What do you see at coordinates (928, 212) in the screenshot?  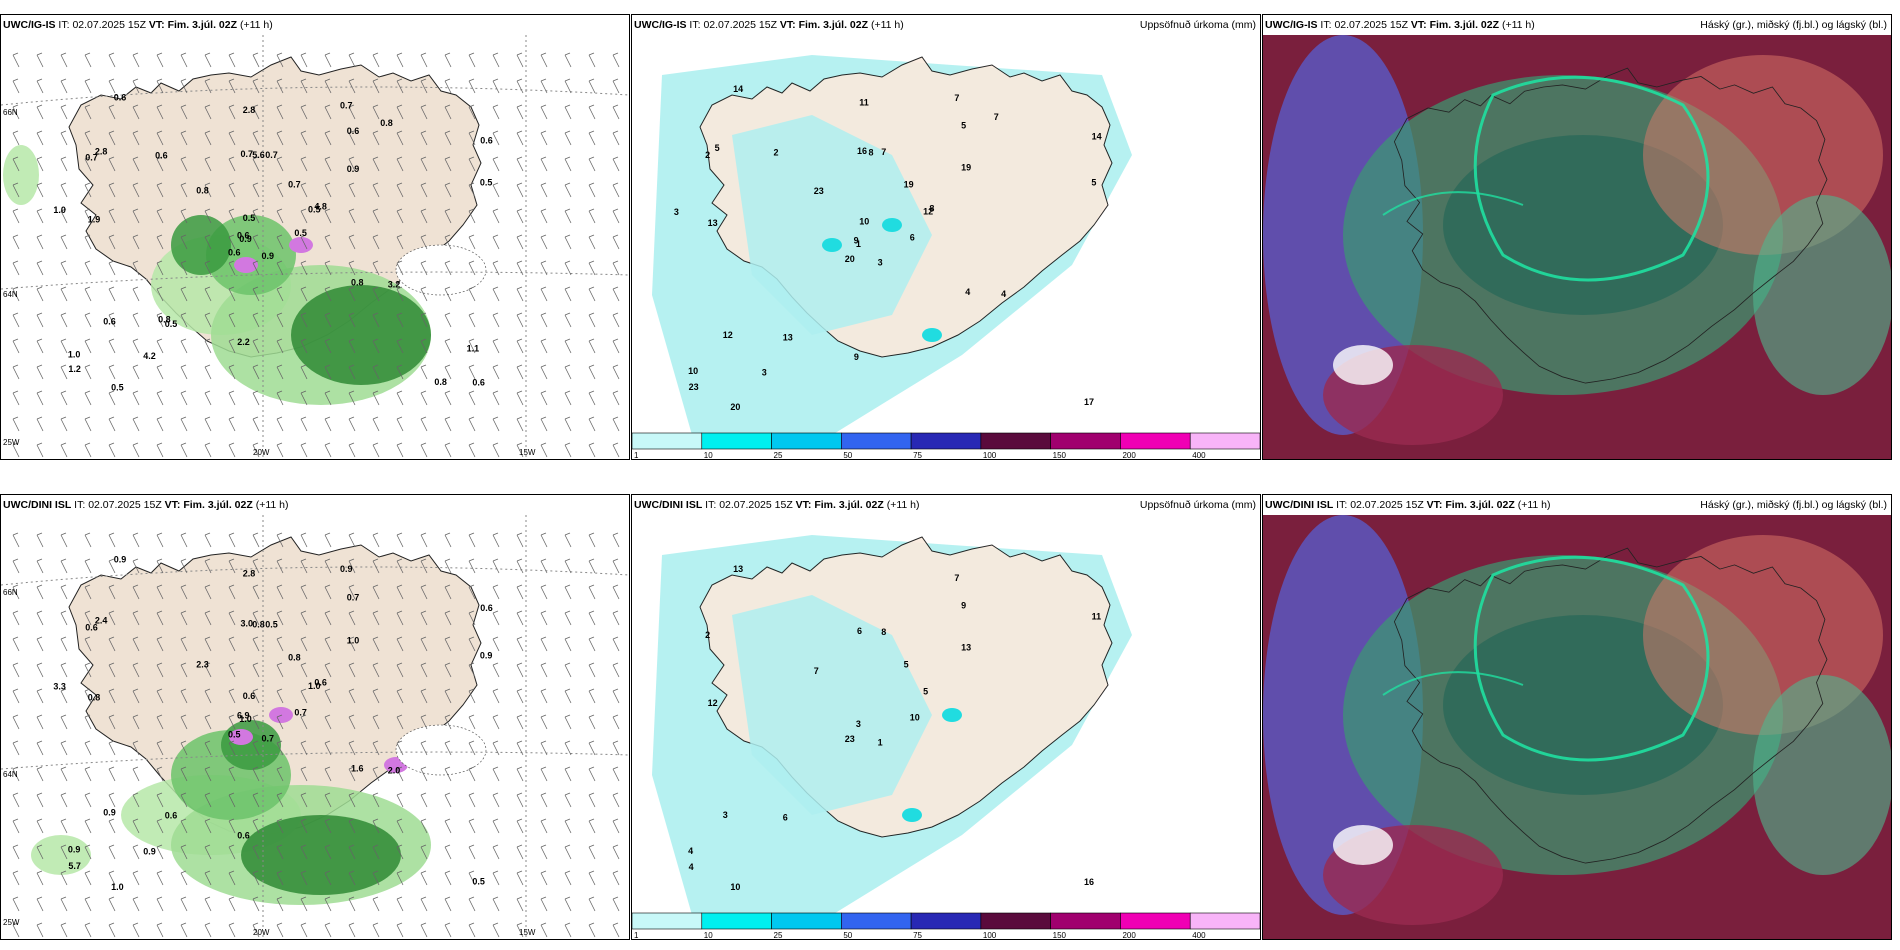 I see `precip-value: 12` at bounding box center [928, 212].